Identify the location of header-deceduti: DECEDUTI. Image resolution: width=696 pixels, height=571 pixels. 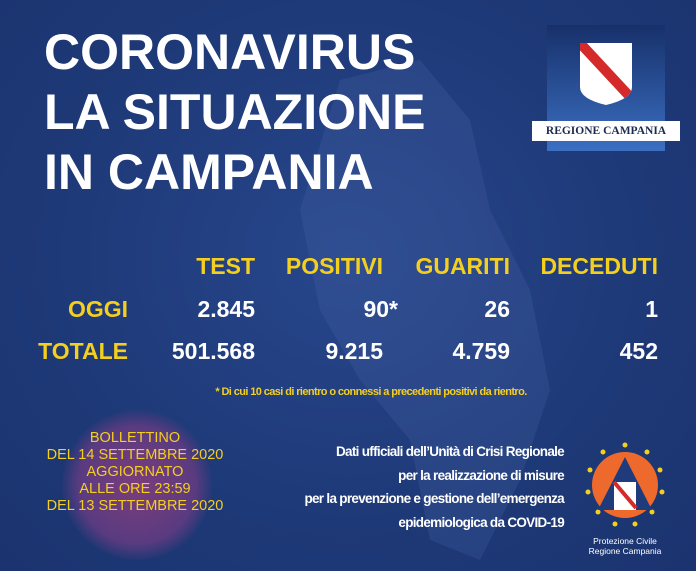
(599, 266).